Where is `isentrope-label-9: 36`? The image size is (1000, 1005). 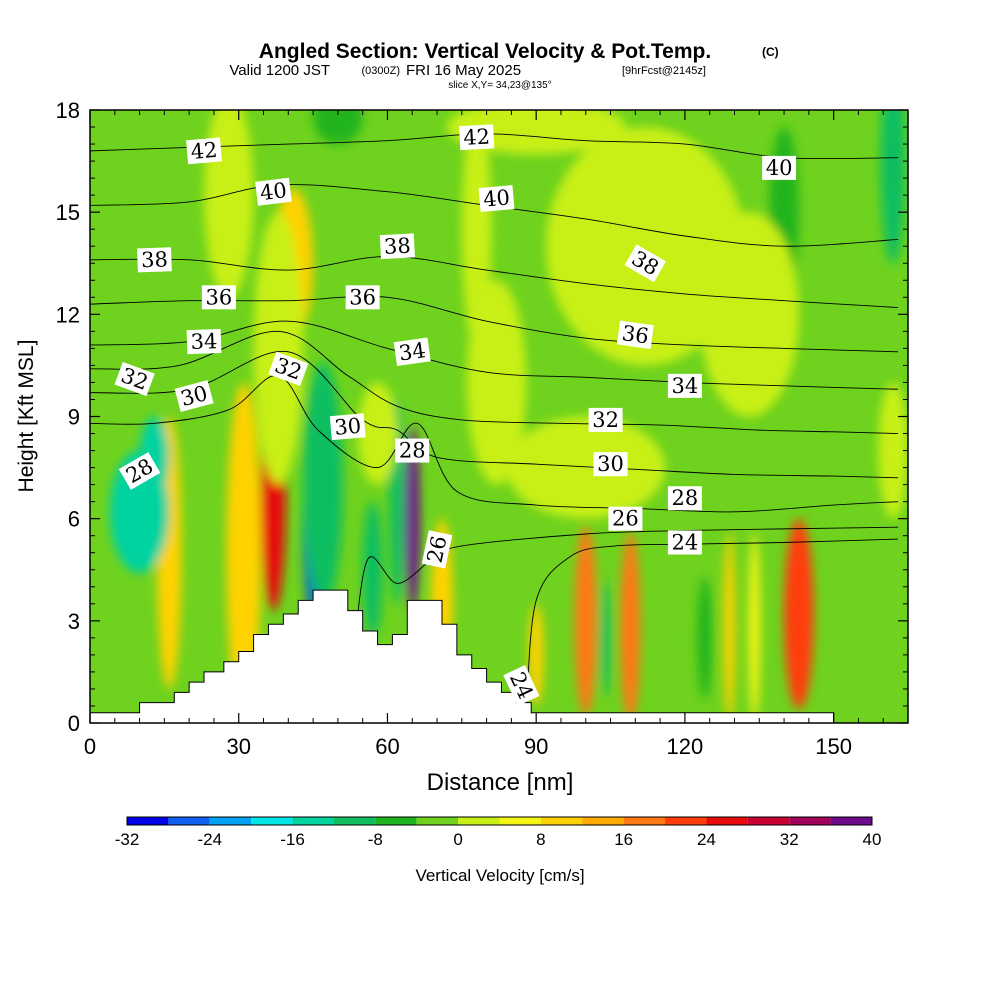 isentrope-label-9: 36 is located at coordinates (362, 297).